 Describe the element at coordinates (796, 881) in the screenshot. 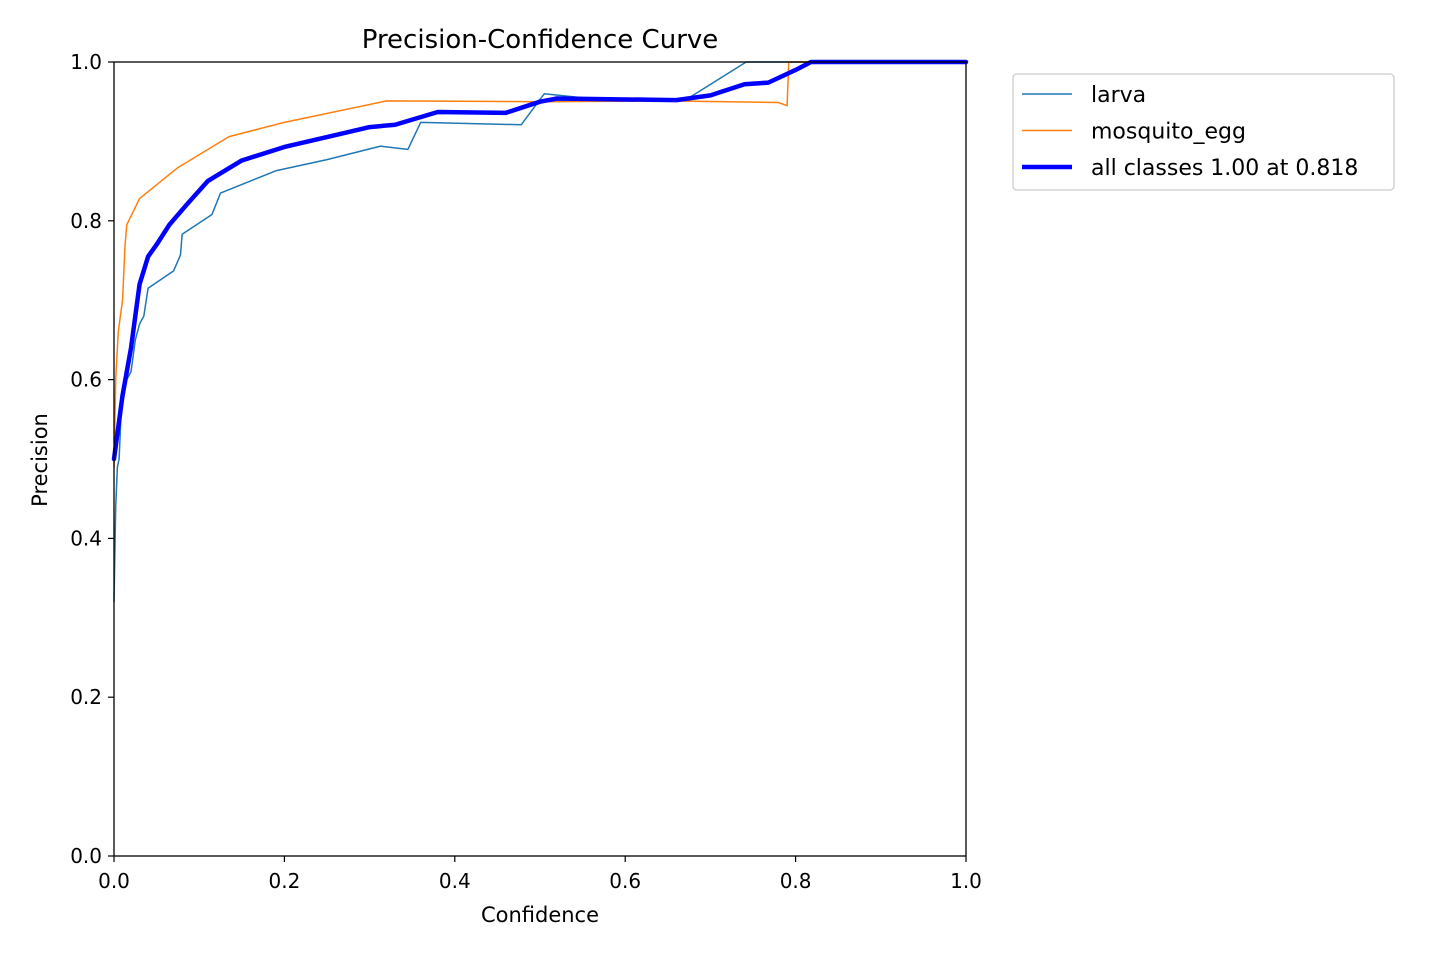

I see `x-tick-label: 0.8` at that location.